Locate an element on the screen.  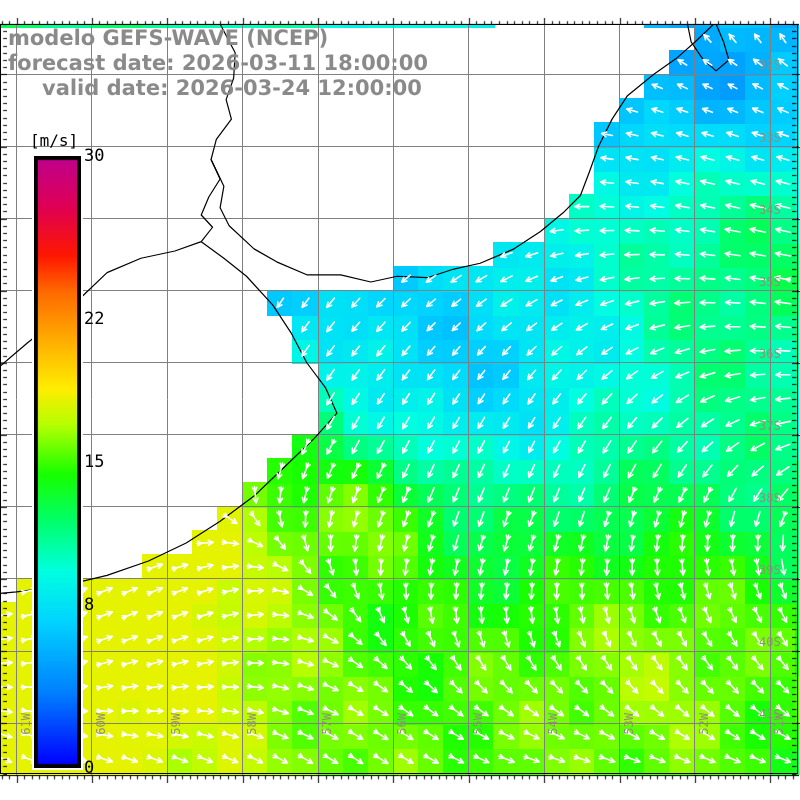
colorbar-tick-8: 8 is located at coordinates (89, 604).